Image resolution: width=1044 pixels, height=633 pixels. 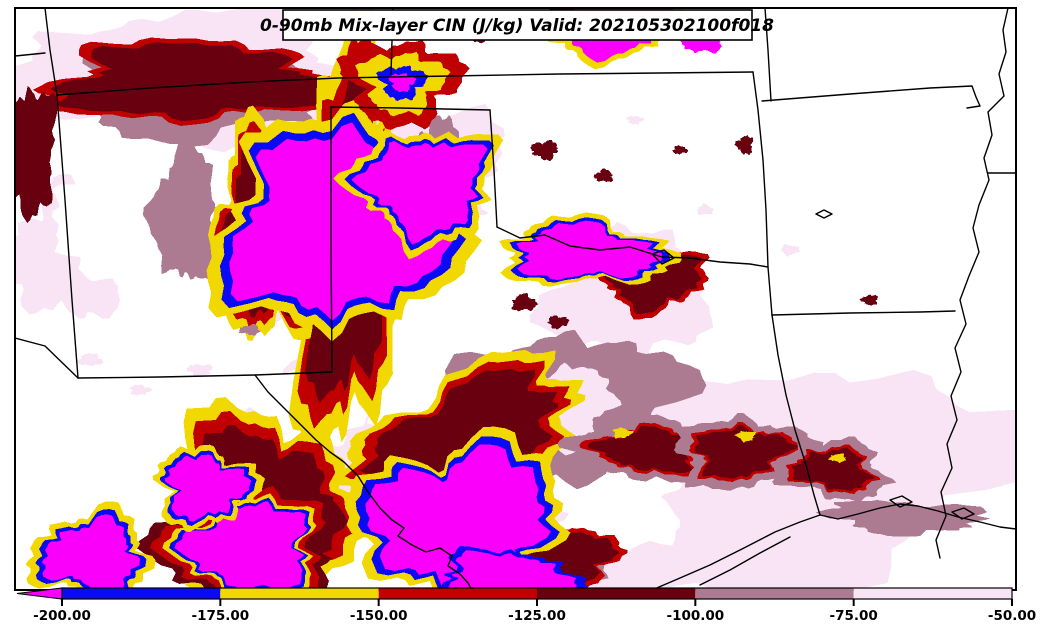 What do you see at coordinates (537, 616) in the screenshot?
I see `colorbar-tick-label: -125.00` at bounding box center [537, 616].